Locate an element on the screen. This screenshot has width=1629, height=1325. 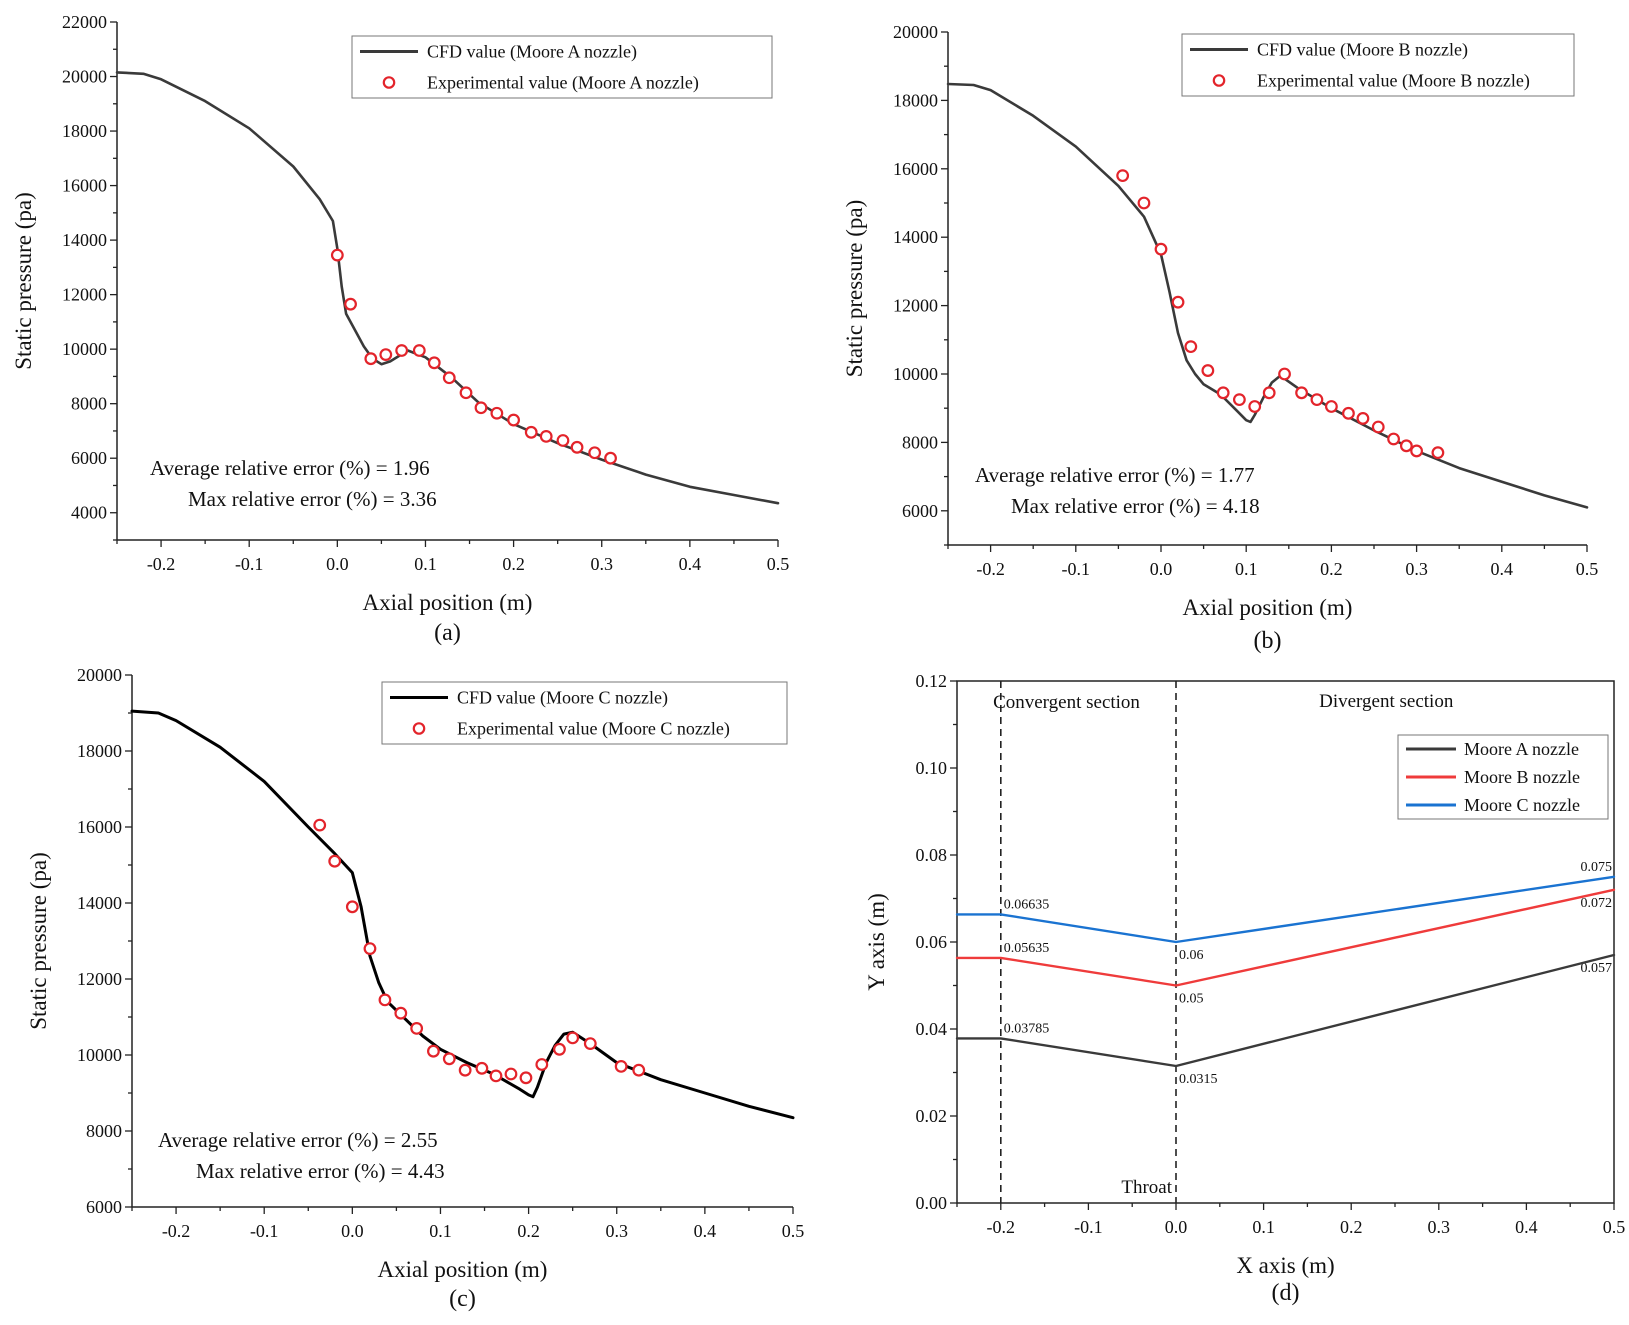
y-tick-label: 22000 is located at coordinates (84, 22).